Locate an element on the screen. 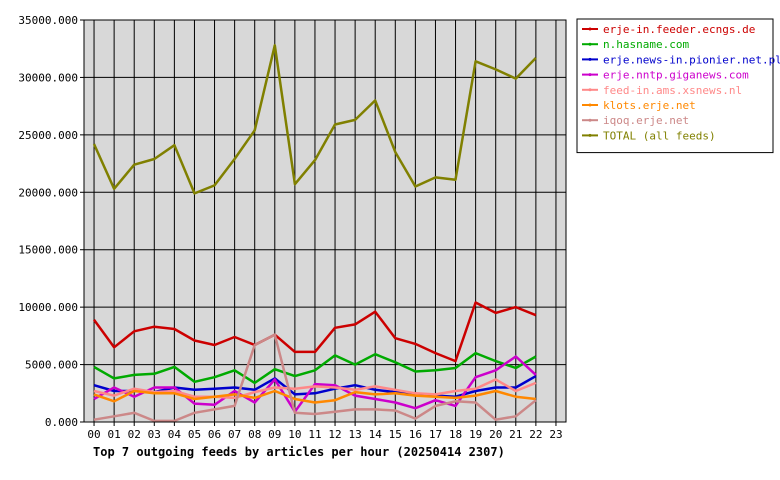 The width and height of the screenshot is (780, 480). x-tick-label: 01 is located at coordinates (114, 434).